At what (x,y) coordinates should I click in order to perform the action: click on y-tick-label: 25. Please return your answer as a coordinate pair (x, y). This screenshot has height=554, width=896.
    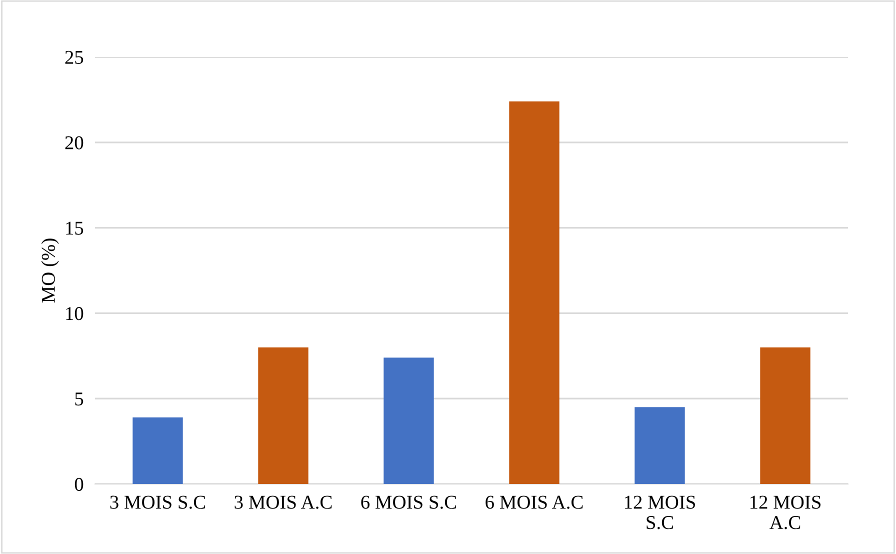
    Looking at the image, I should click on (74, 57).